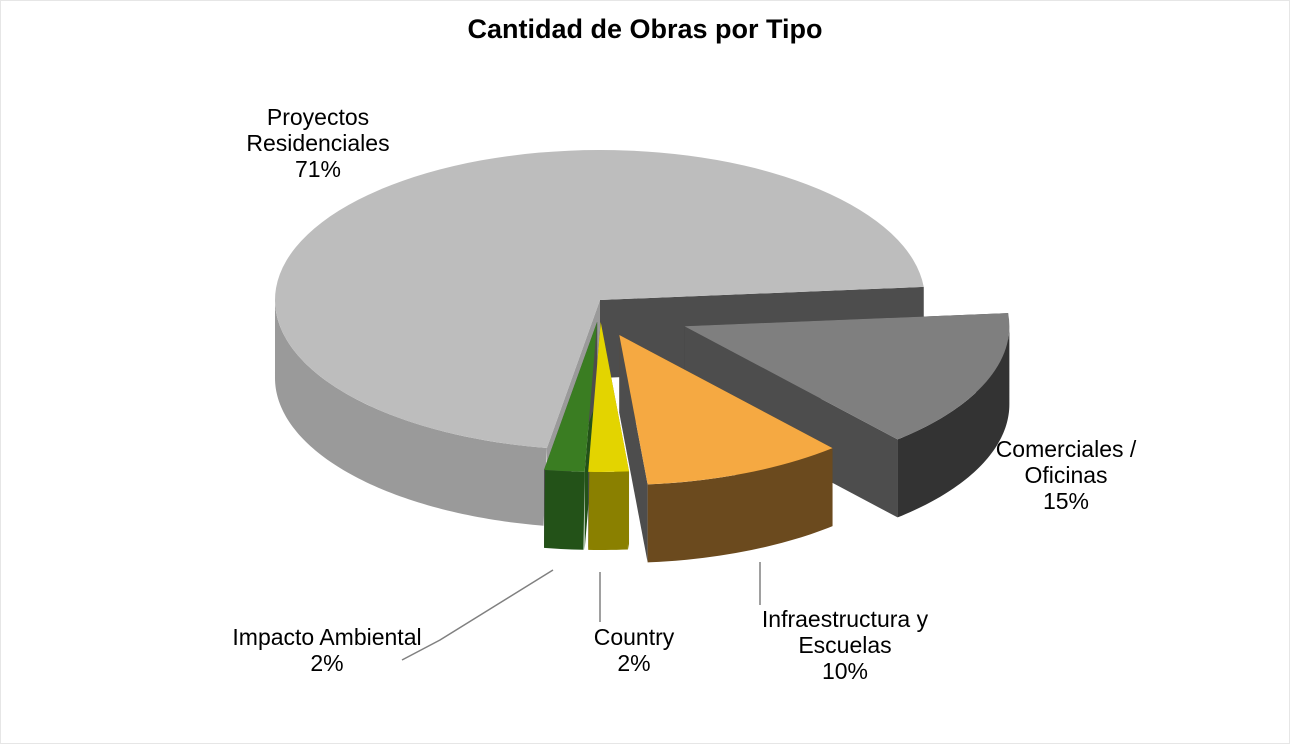 The image size is (1290, 744). I want to click on label-comerciales: Comerciales / Oficinas 15%, so click(1066, 475).